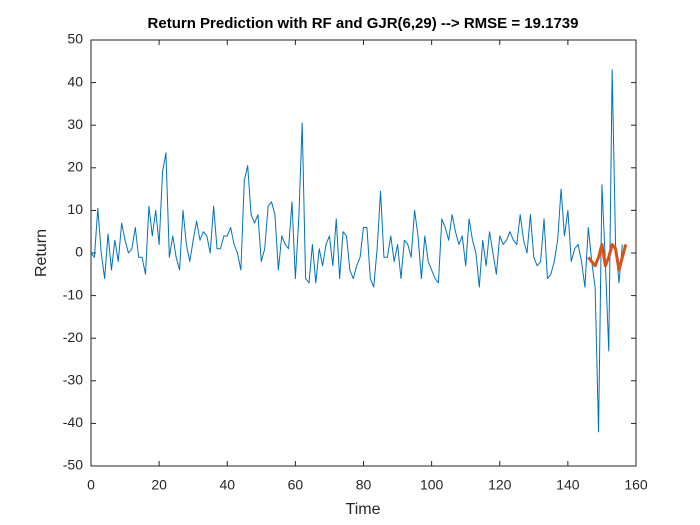 Image resolution: width=700 pixels, height=525 pixels. What do you see at coordinates (607, 257) in the screenshot?
I see `data-line` at bounding box center [607, 257].